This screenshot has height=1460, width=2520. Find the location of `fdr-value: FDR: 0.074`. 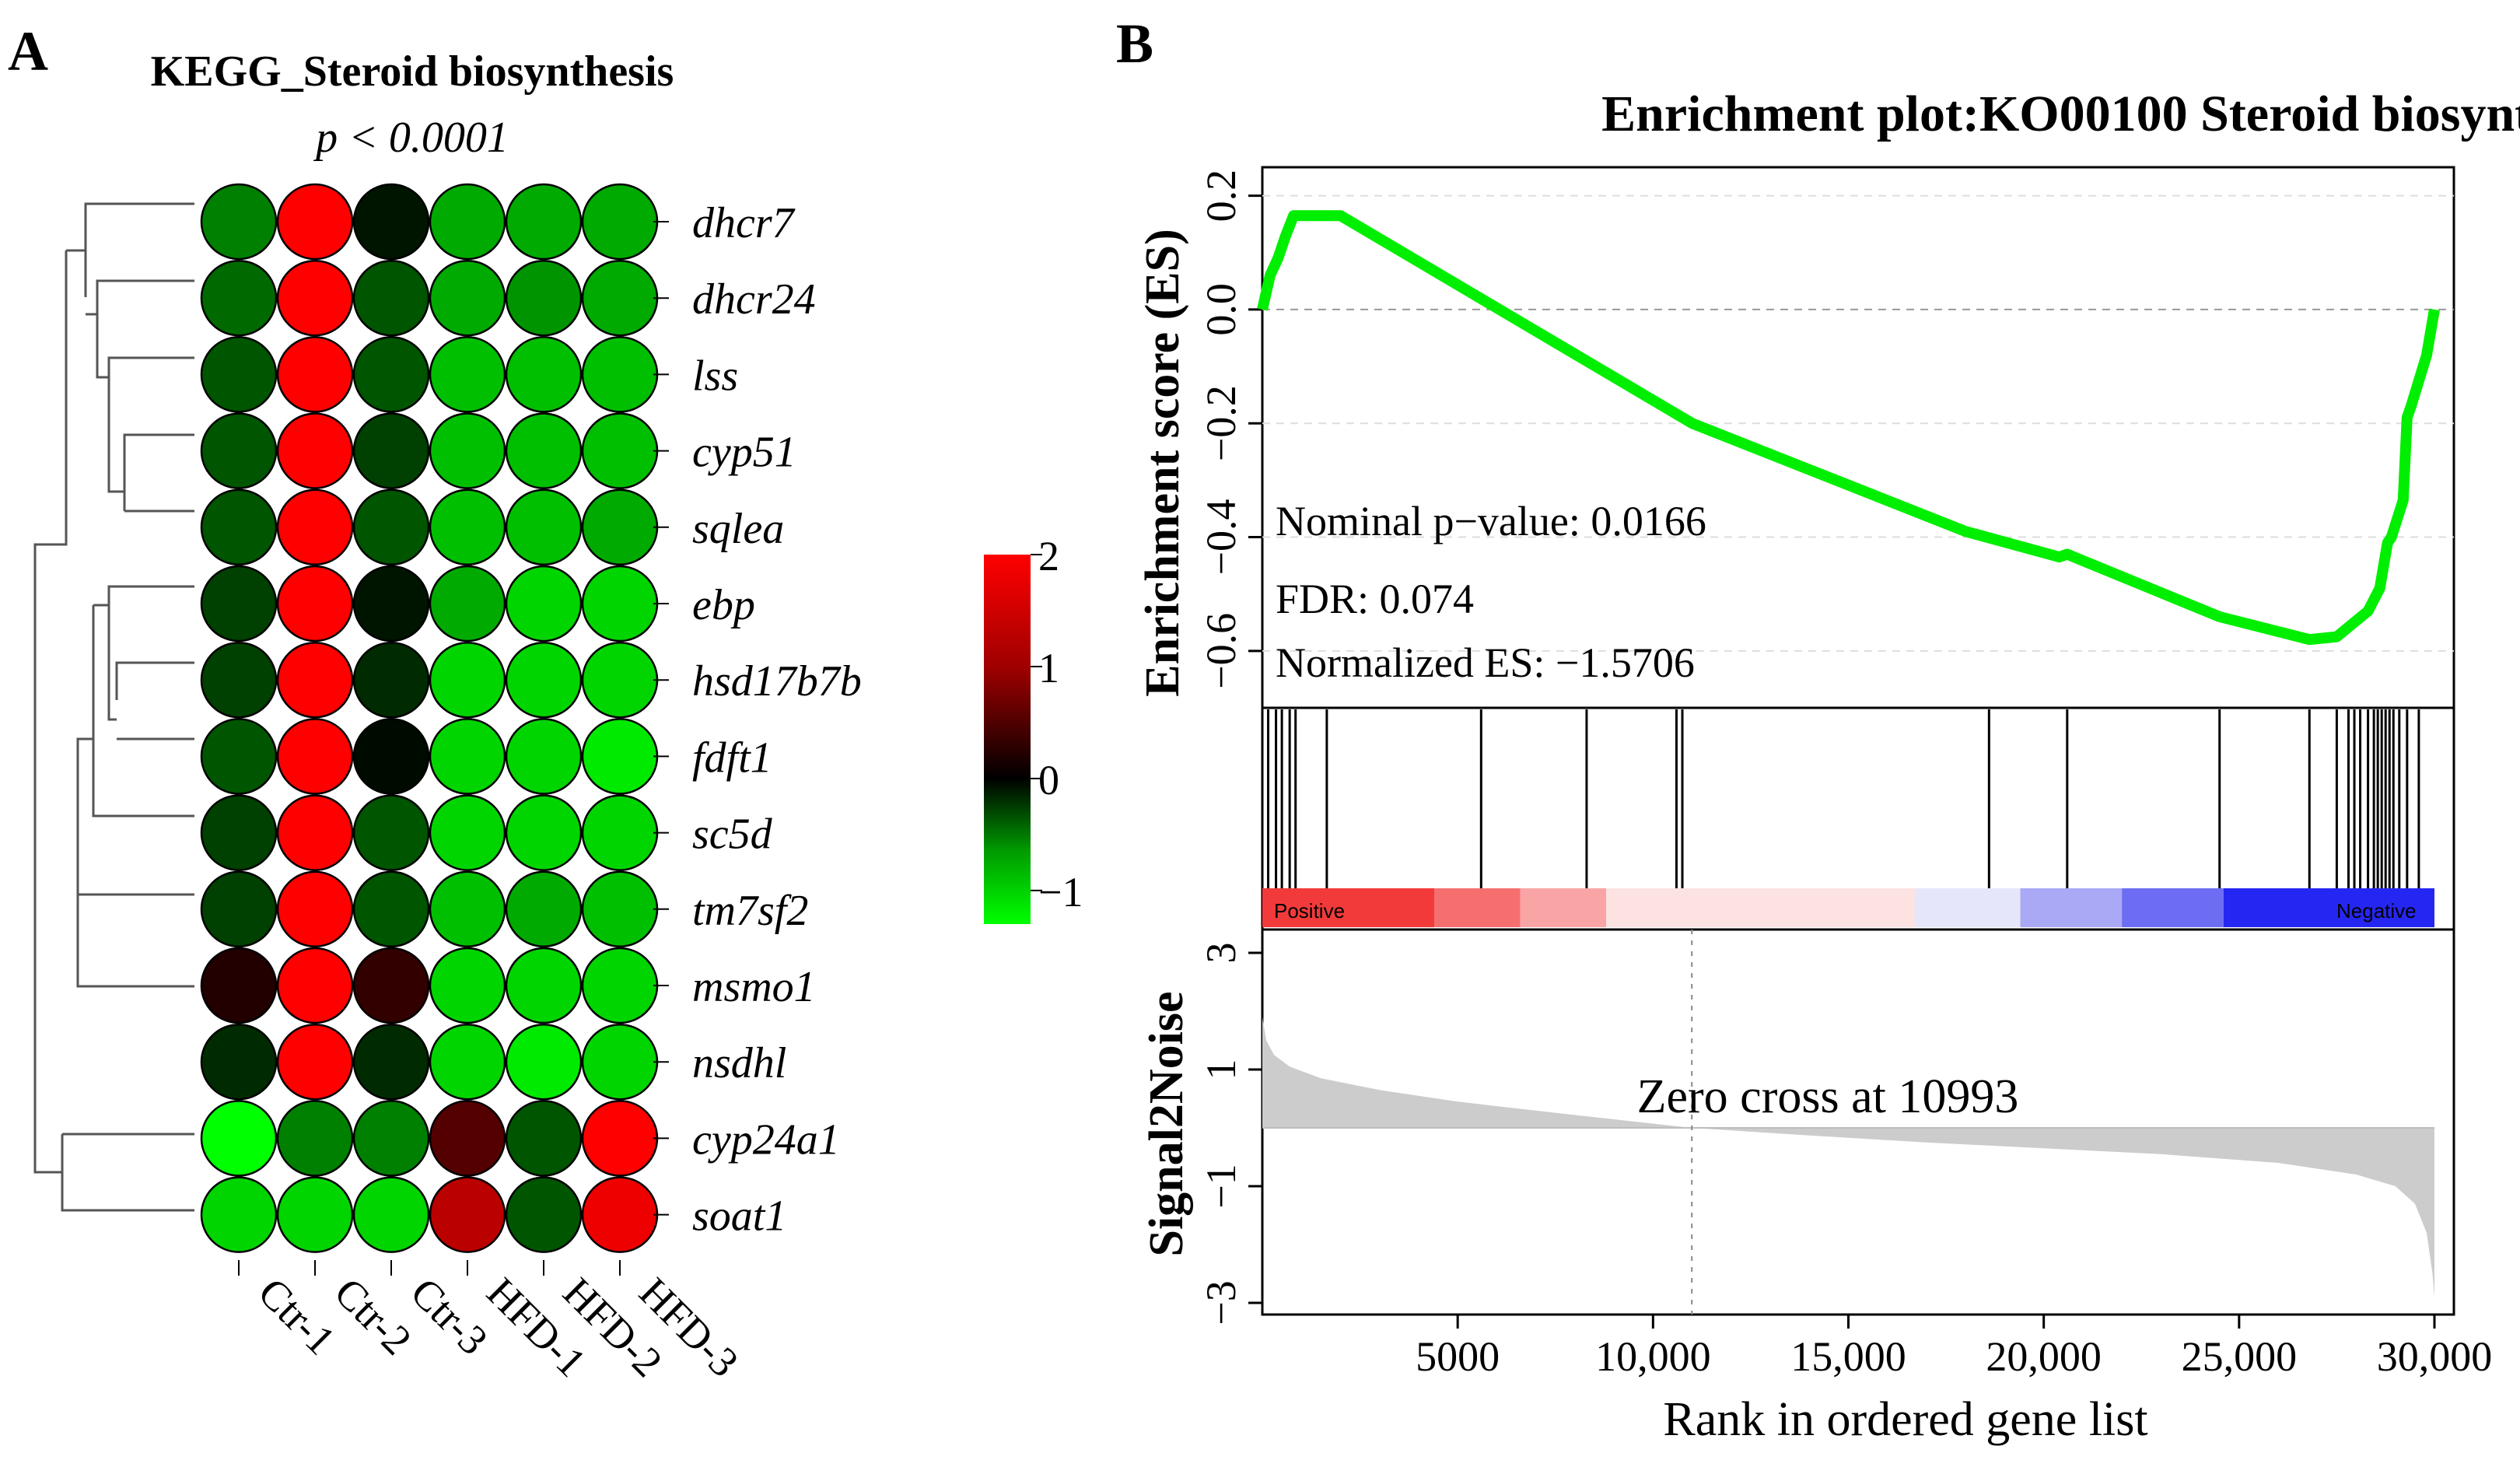

fdr-value: FDR: 0.074 is located at coordinates (1375, 599).